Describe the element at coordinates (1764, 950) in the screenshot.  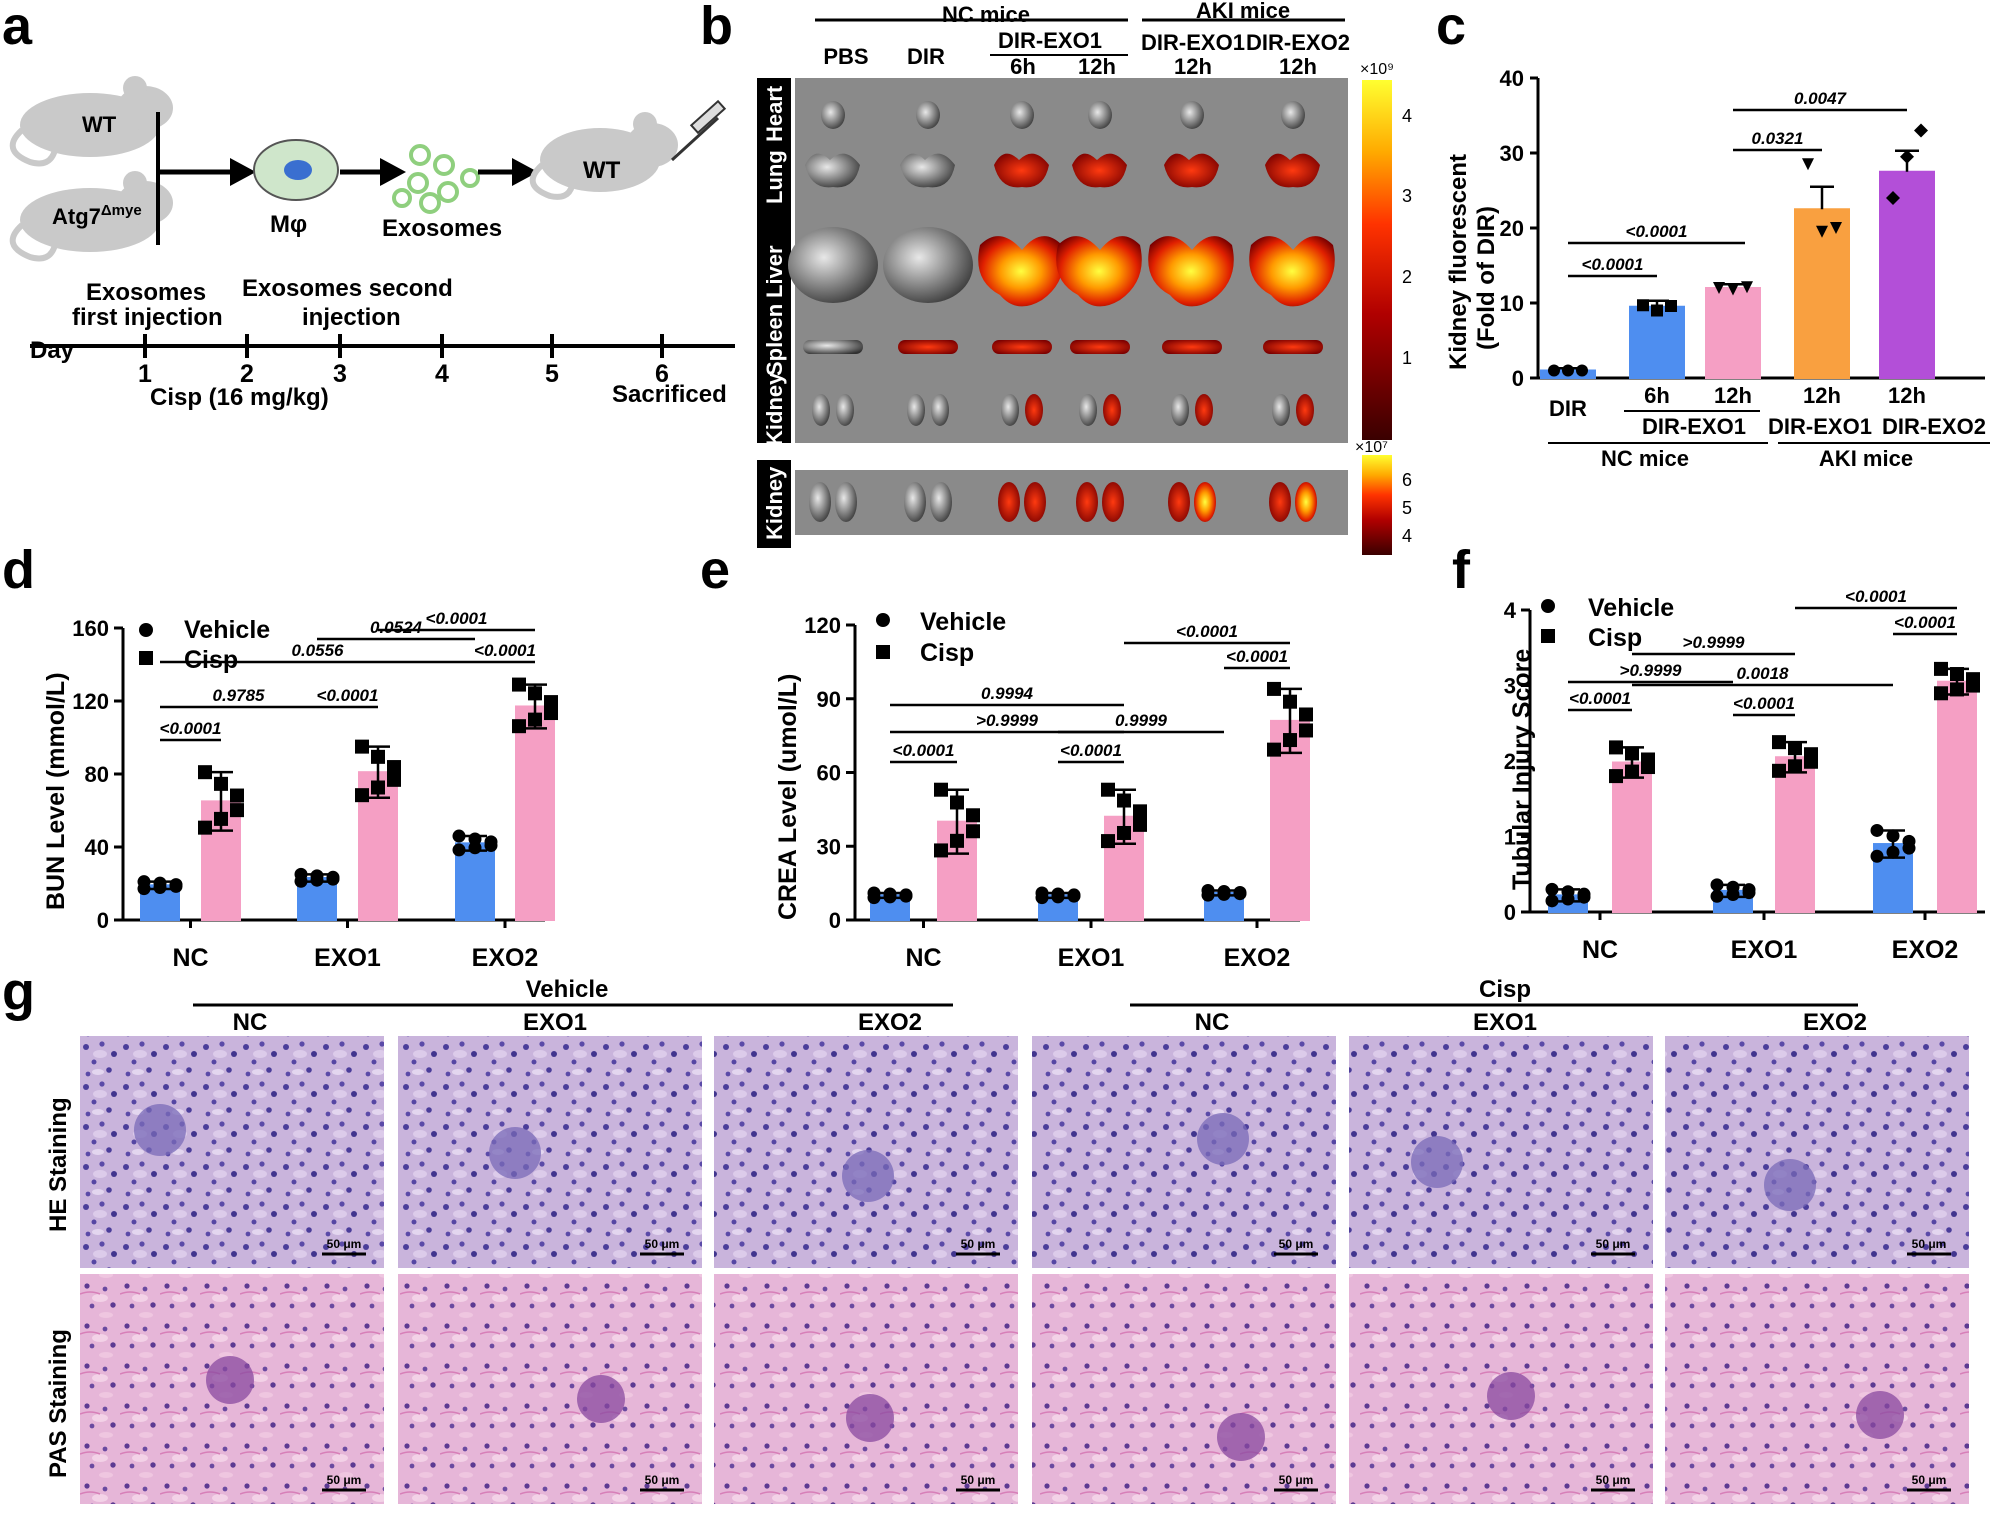
I see `x-category-label: EXO1` at that location.